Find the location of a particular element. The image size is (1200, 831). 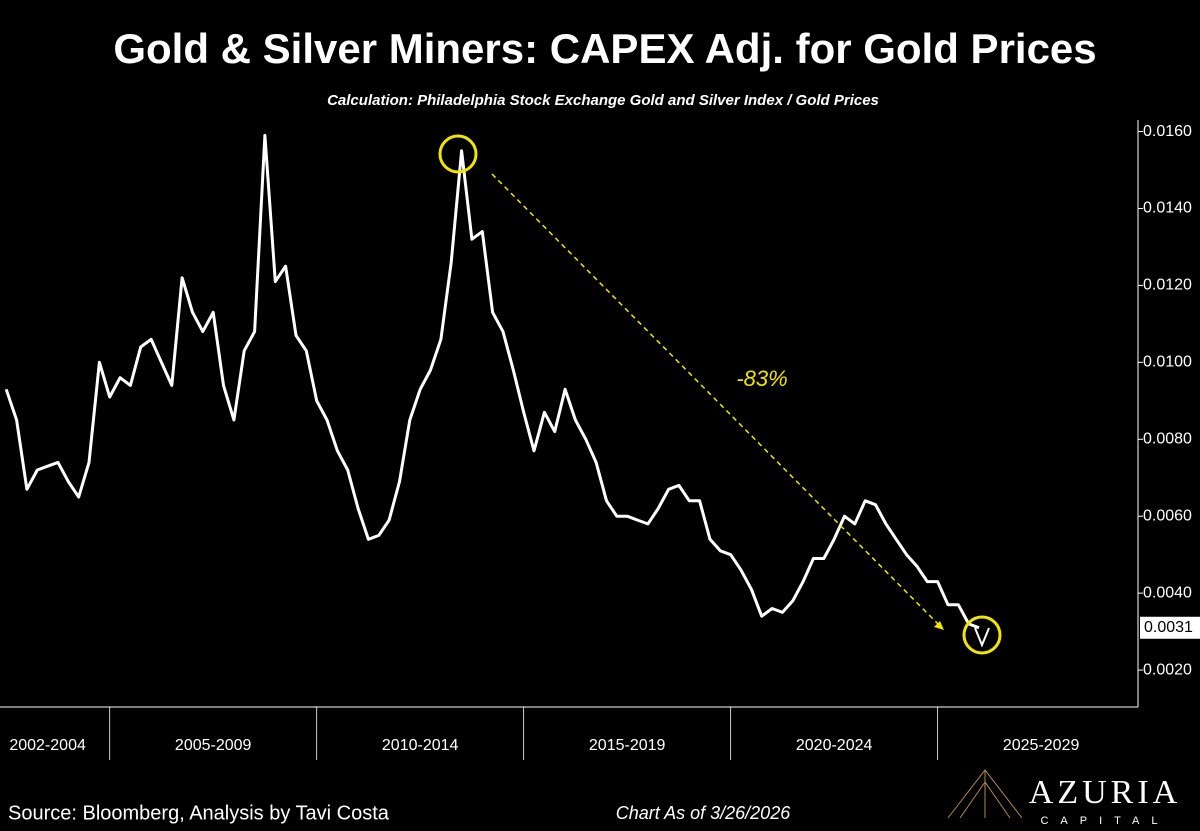

last-value-box is located at coordinates (1170, 627).